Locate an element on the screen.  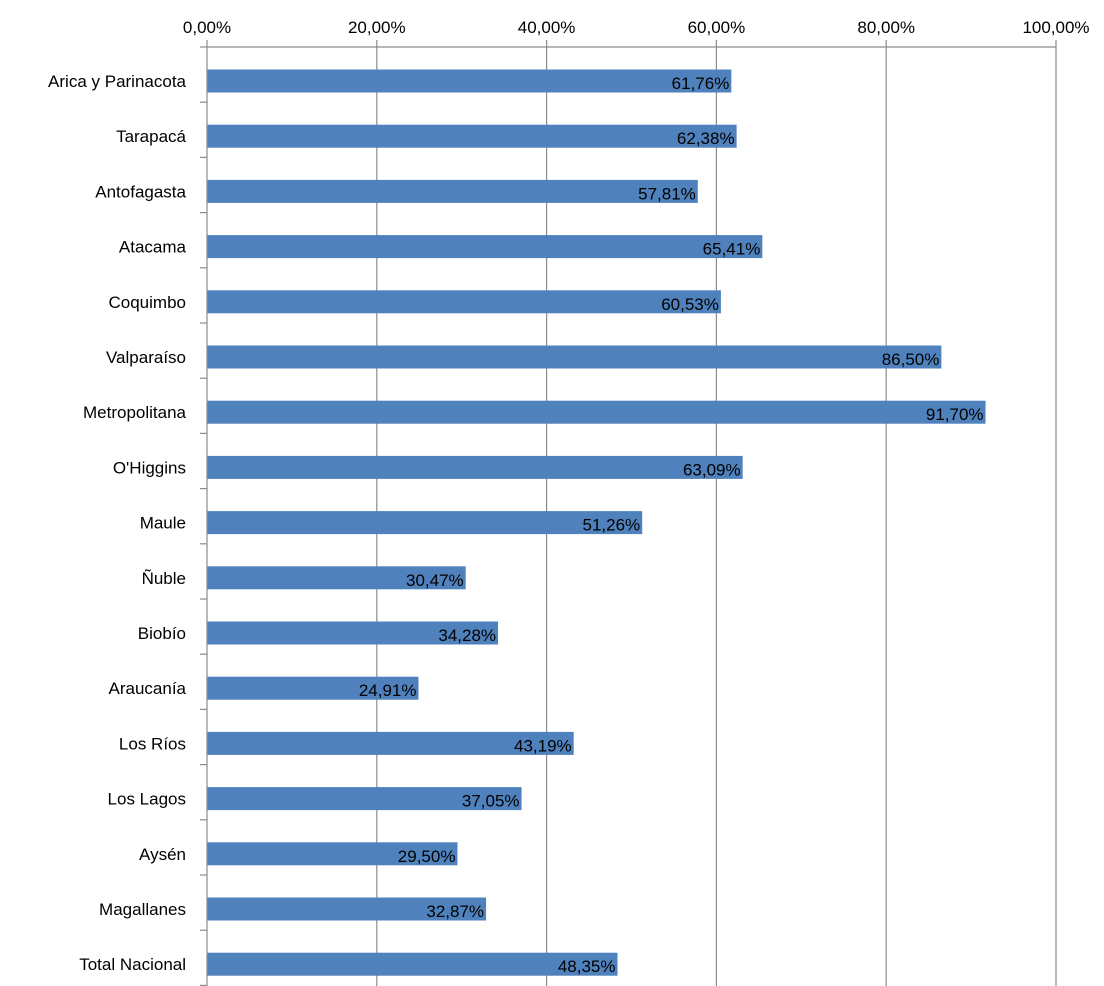
data-label: 51,26% is located at coordinates (612, 525).